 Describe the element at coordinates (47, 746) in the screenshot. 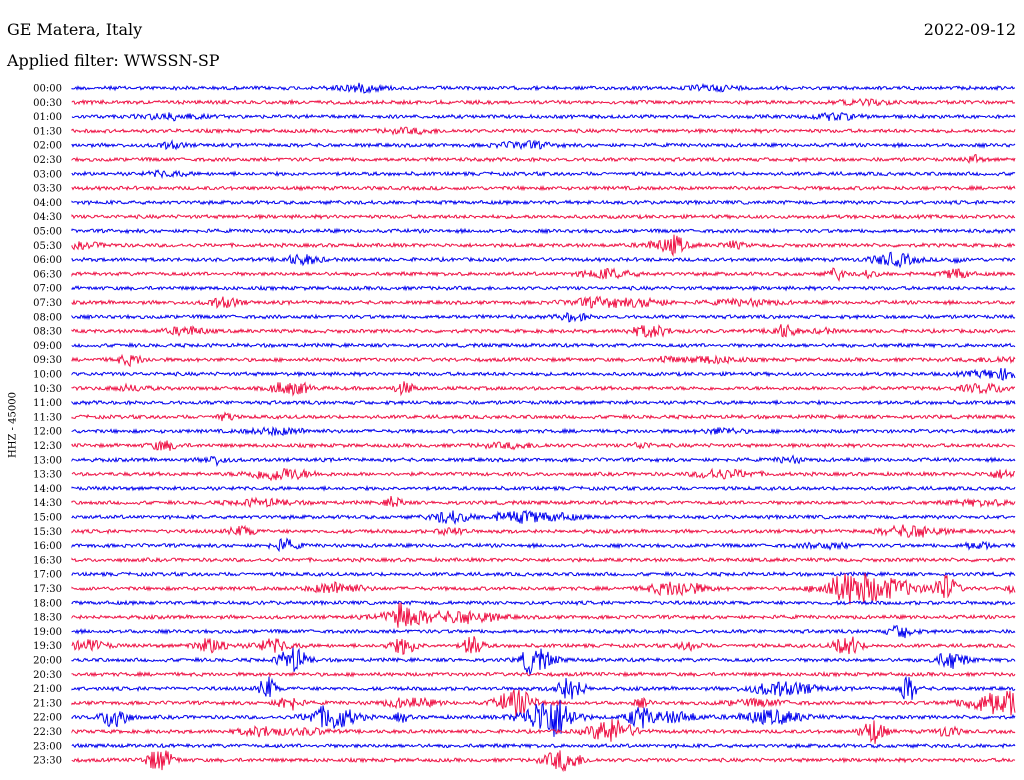

I see `row-time-label: 23:00` at that location.